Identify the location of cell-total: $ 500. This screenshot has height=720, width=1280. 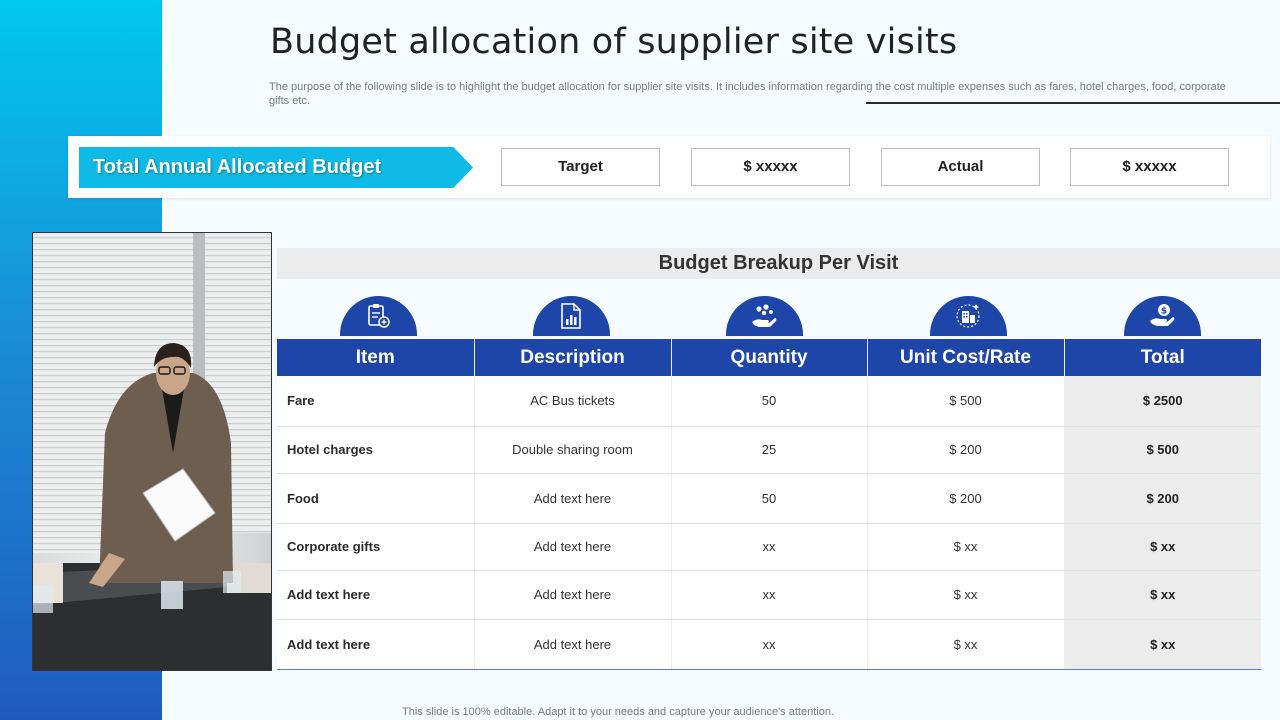
(1162, 450).